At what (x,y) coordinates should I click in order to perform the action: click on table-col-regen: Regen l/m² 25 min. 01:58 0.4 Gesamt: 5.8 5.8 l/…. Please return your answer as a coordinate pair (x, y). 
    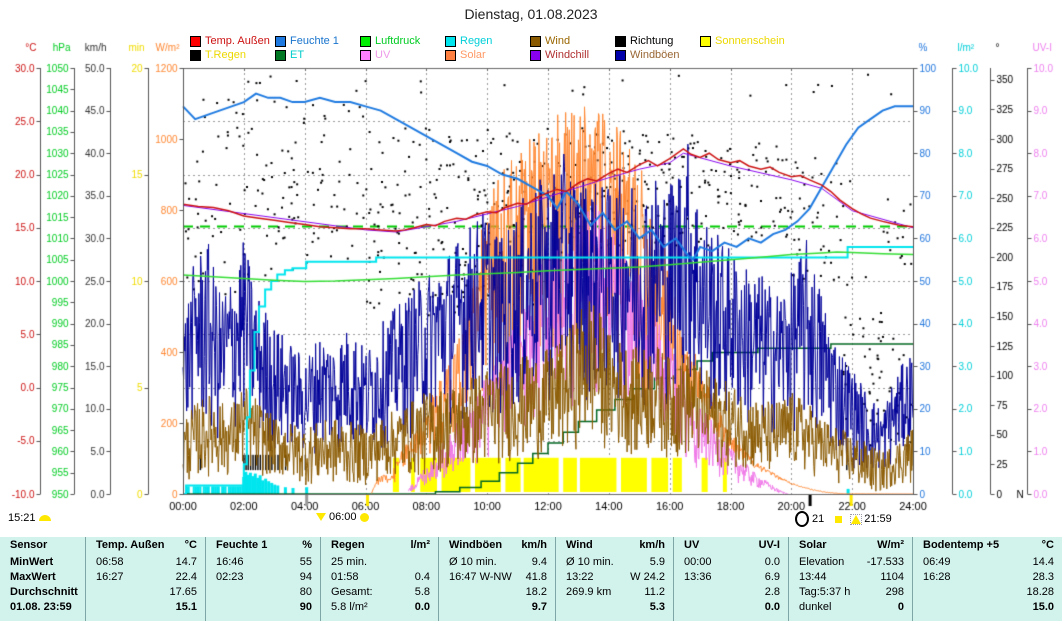
    Looking at the image, I should click on (379, 579).